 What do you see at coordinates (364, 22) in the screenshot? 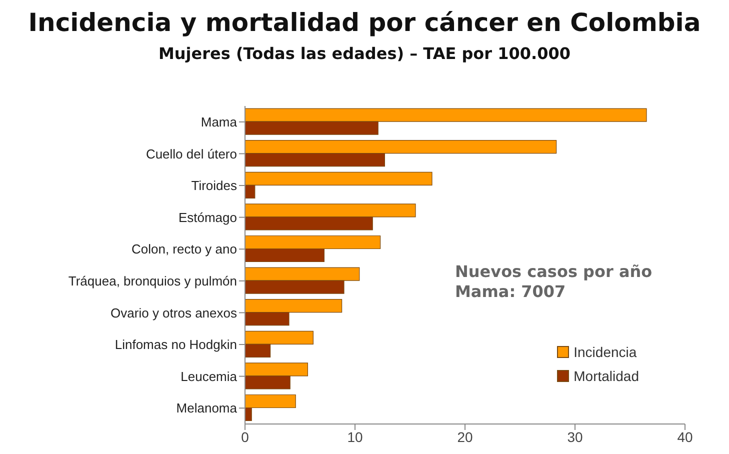
I see `chart-title: Incidencia y mortalidad por cáncer en Colombia` at bounding box center [364, 22].